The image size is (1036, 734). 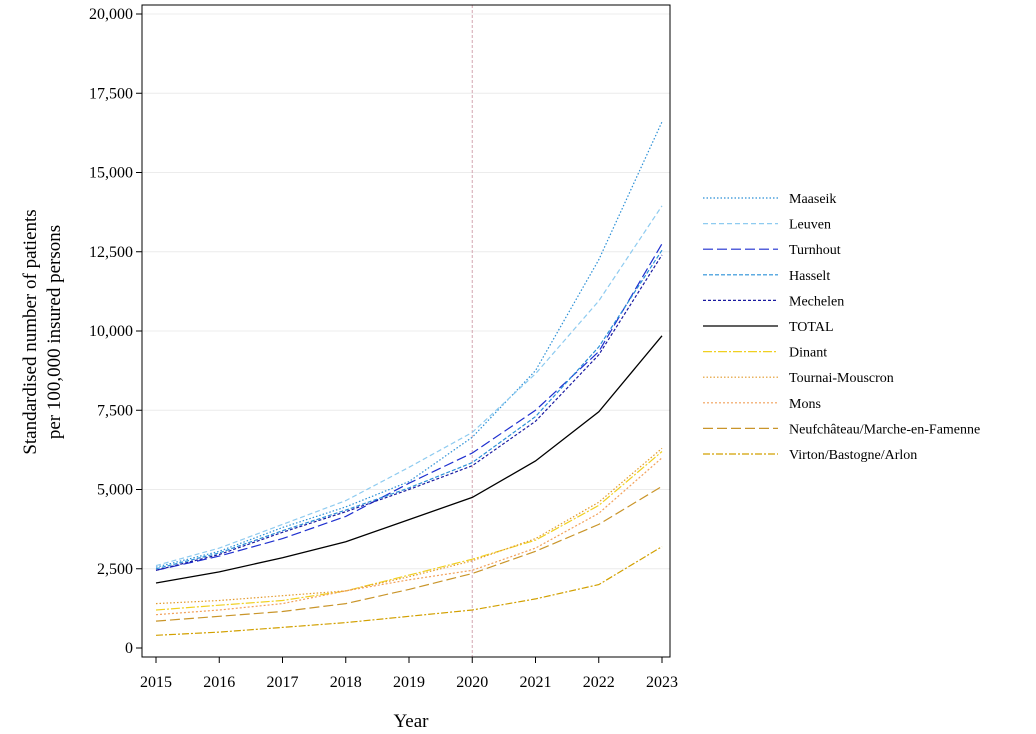 What do you see at coordinates (115, 410) in the screenshot?
I see `y-tick-label: 7,500` at bounding box center [115, 410].